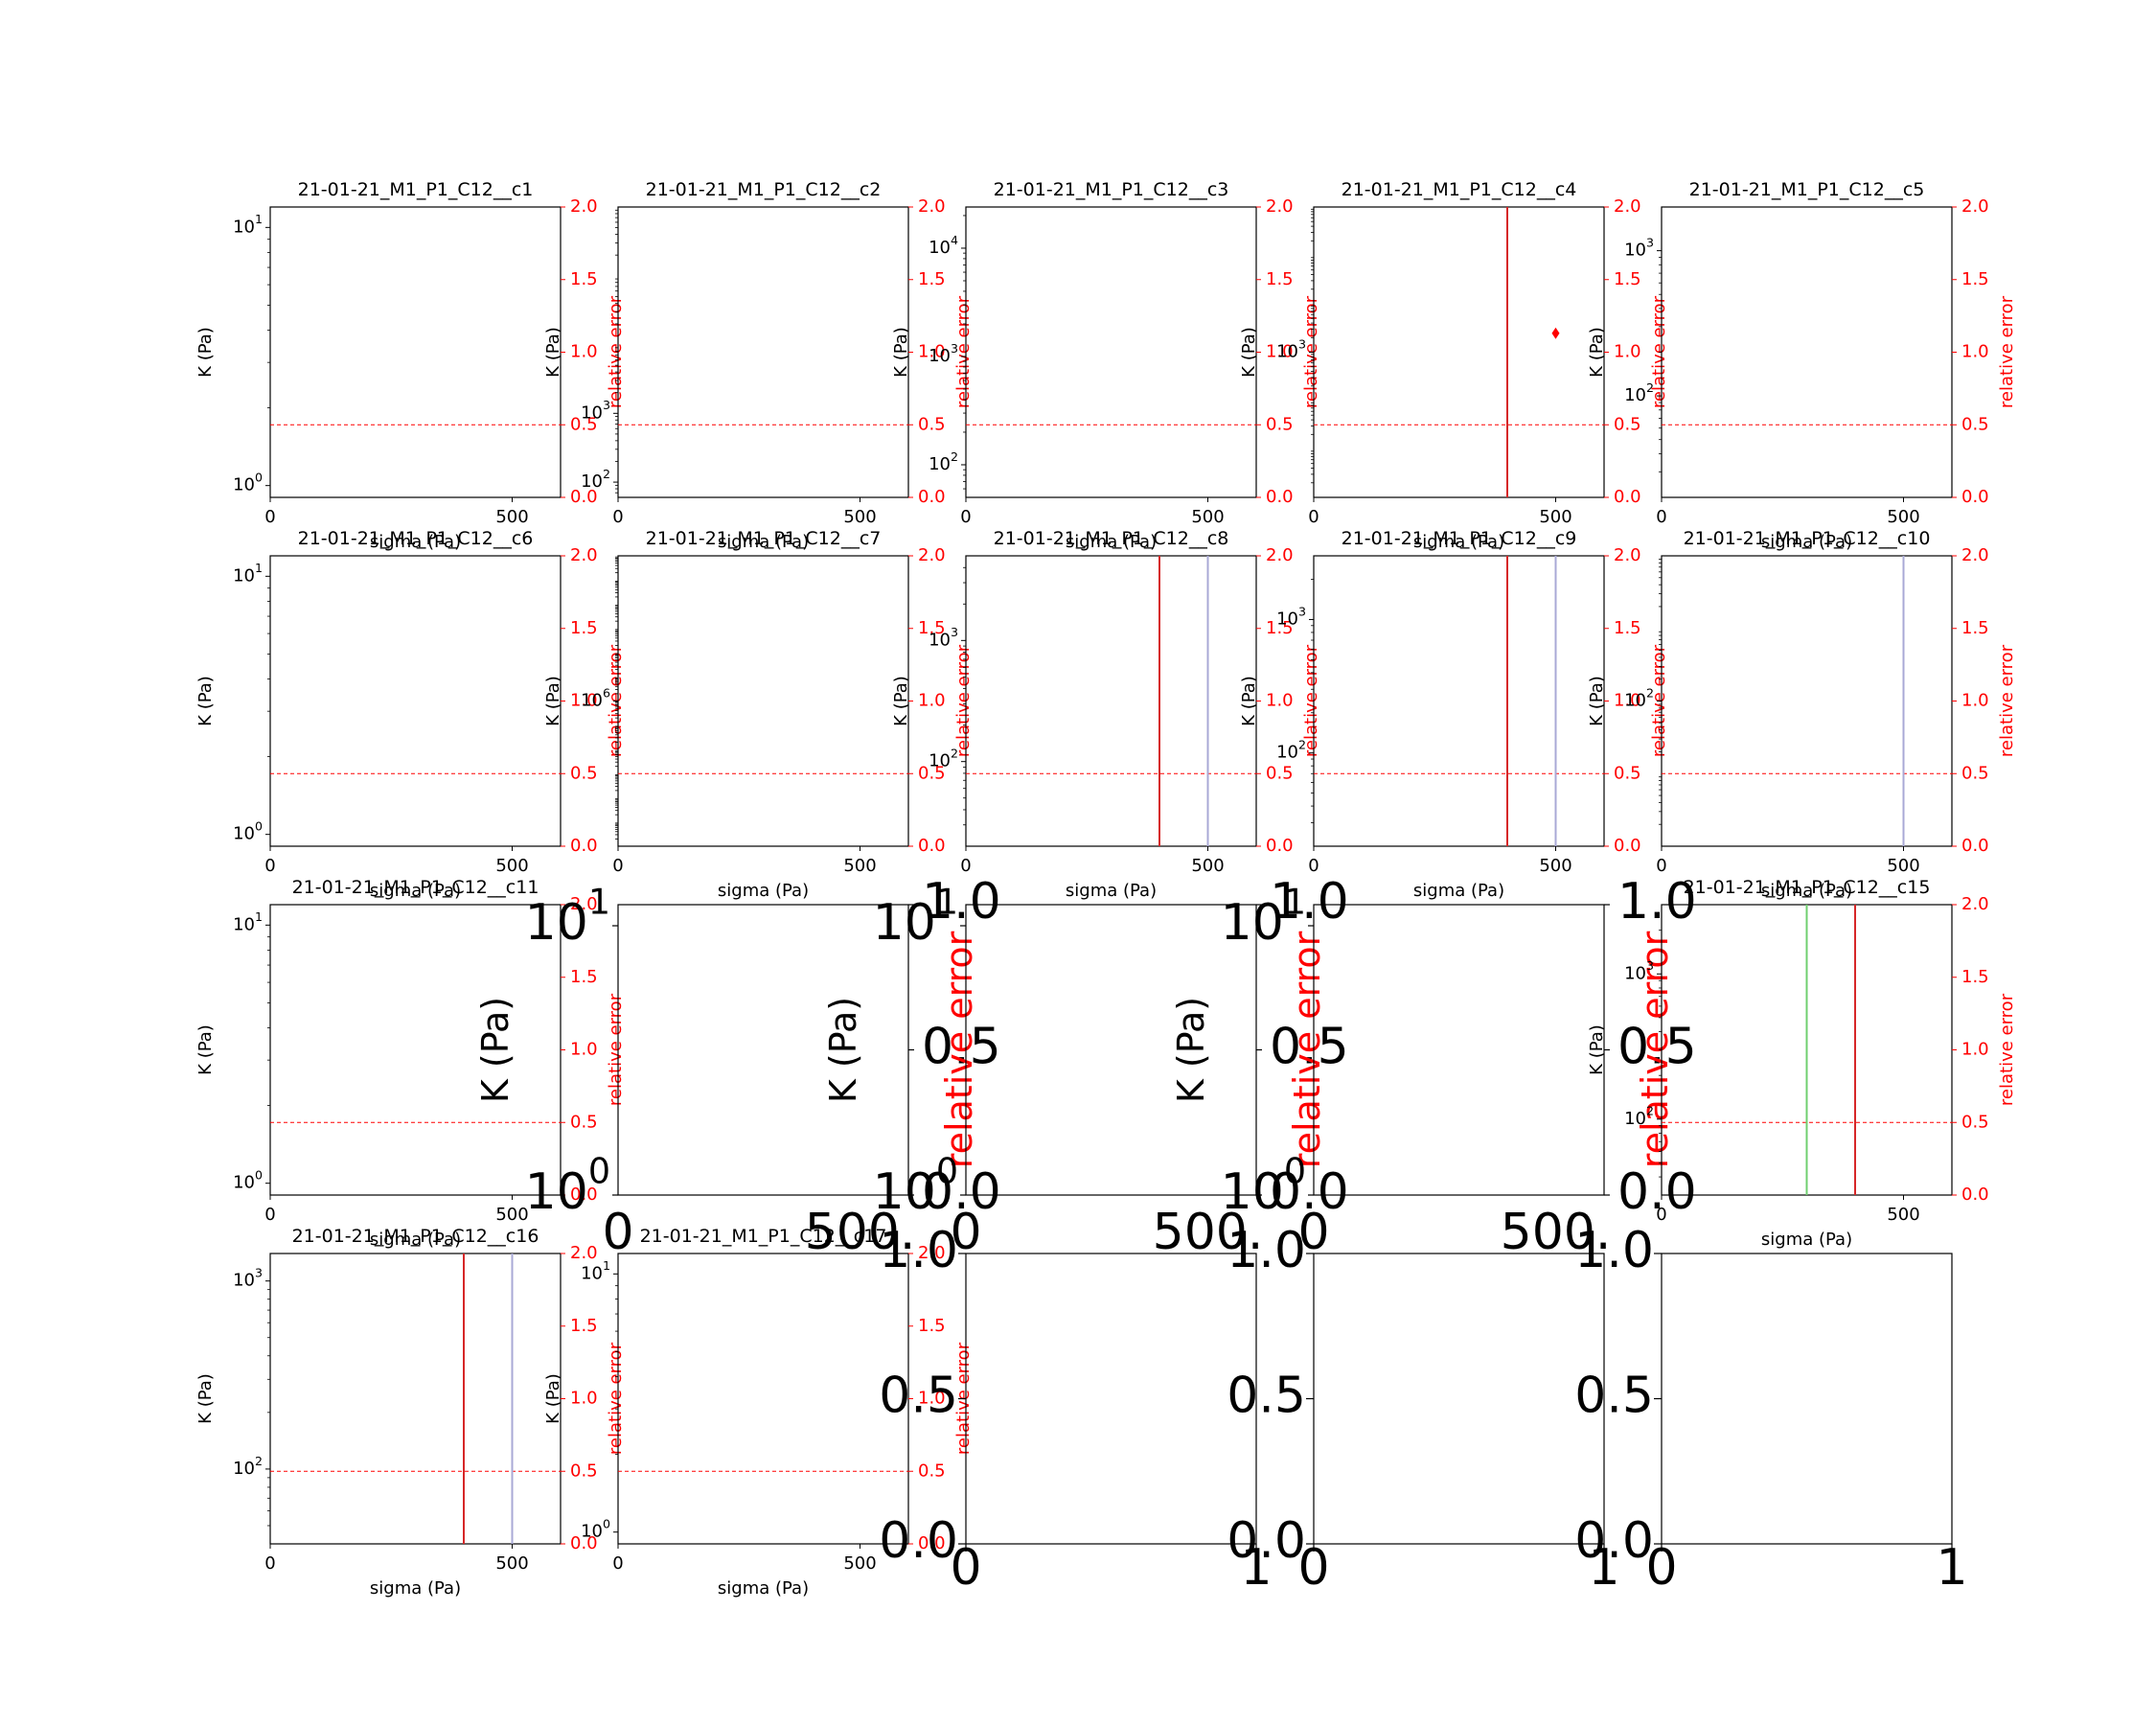 The height and width of the screenshot is (1725, 2156). I want to click on error-point, so click(1555, 333).